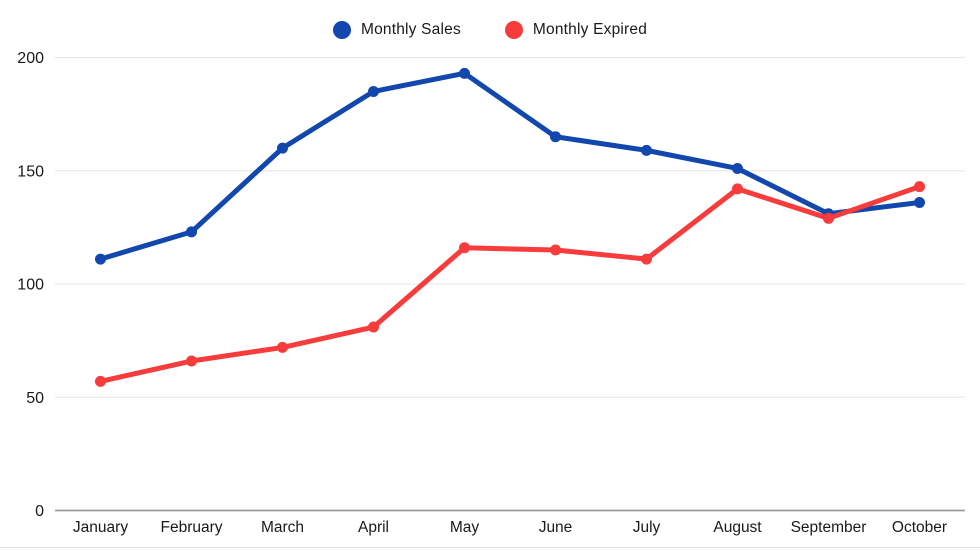  What do you see at coordinates (919, 187) in the screenshot?
I see `data-point-monthly-expired-october` at bounding box center [919, 187].